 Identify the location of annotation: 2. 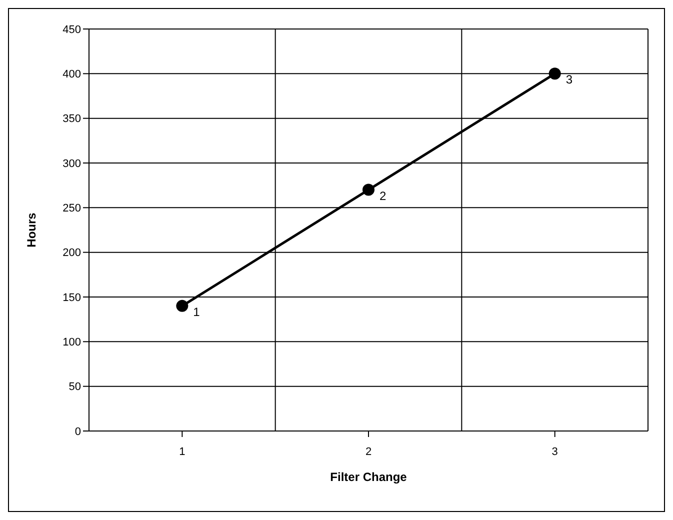
(383, 195).